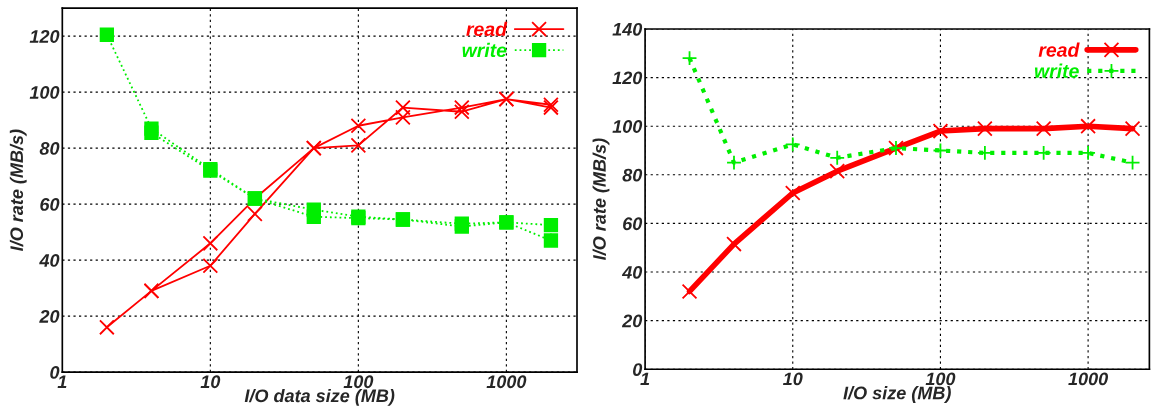  What do you see at coordinates (627, 29) in the screenshot?
I see `y-tick-label: 140` at bounding box center [627, 29].